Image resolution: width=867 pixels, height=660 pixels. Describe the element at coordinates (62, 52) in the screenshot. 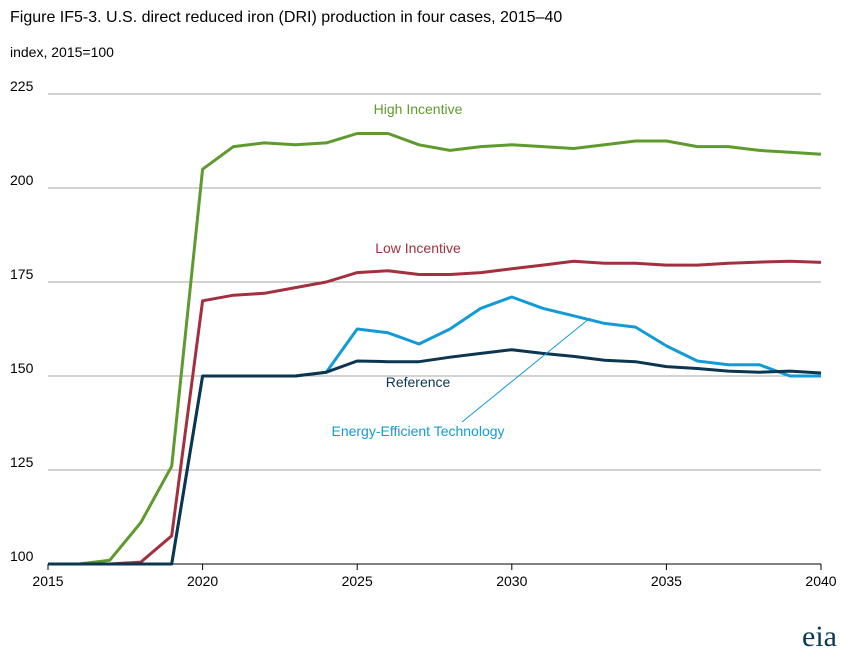

I see `chart-subtitle: index, 2015=100` at that location.